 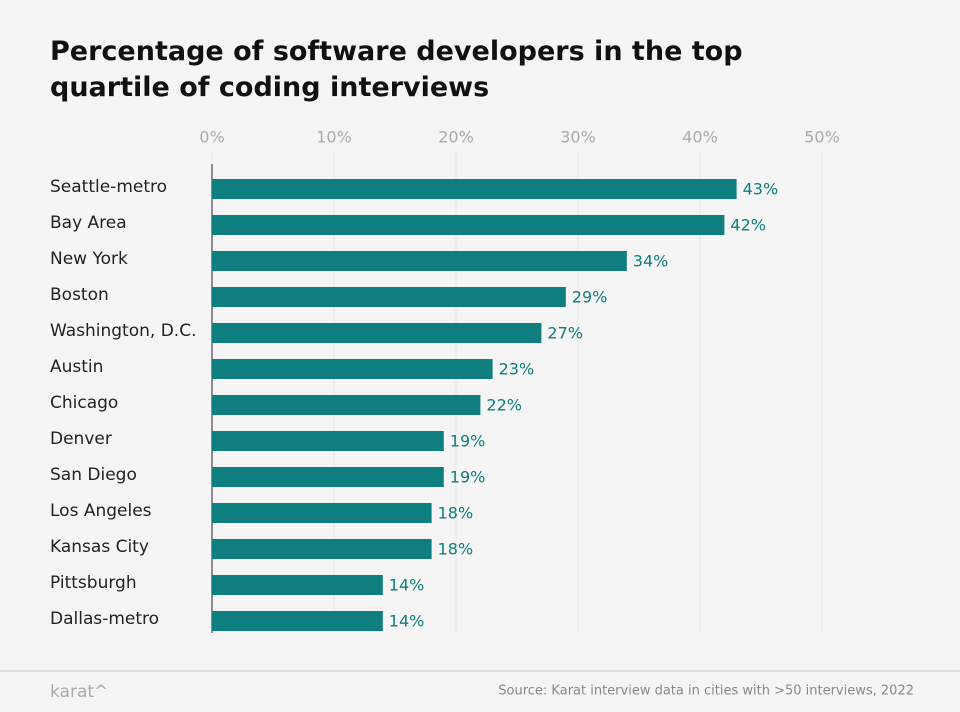 What do you see at coordinates (456, 137) in the screenshot?
I see `x-tick-label: 20%` at bounding box center [456, 137].